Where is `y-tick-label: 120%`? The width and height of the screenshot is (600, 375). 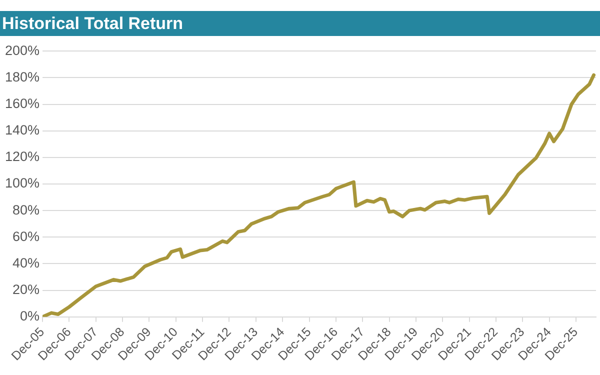 y-tick-label: 120% is located at coordinates (22, 156).